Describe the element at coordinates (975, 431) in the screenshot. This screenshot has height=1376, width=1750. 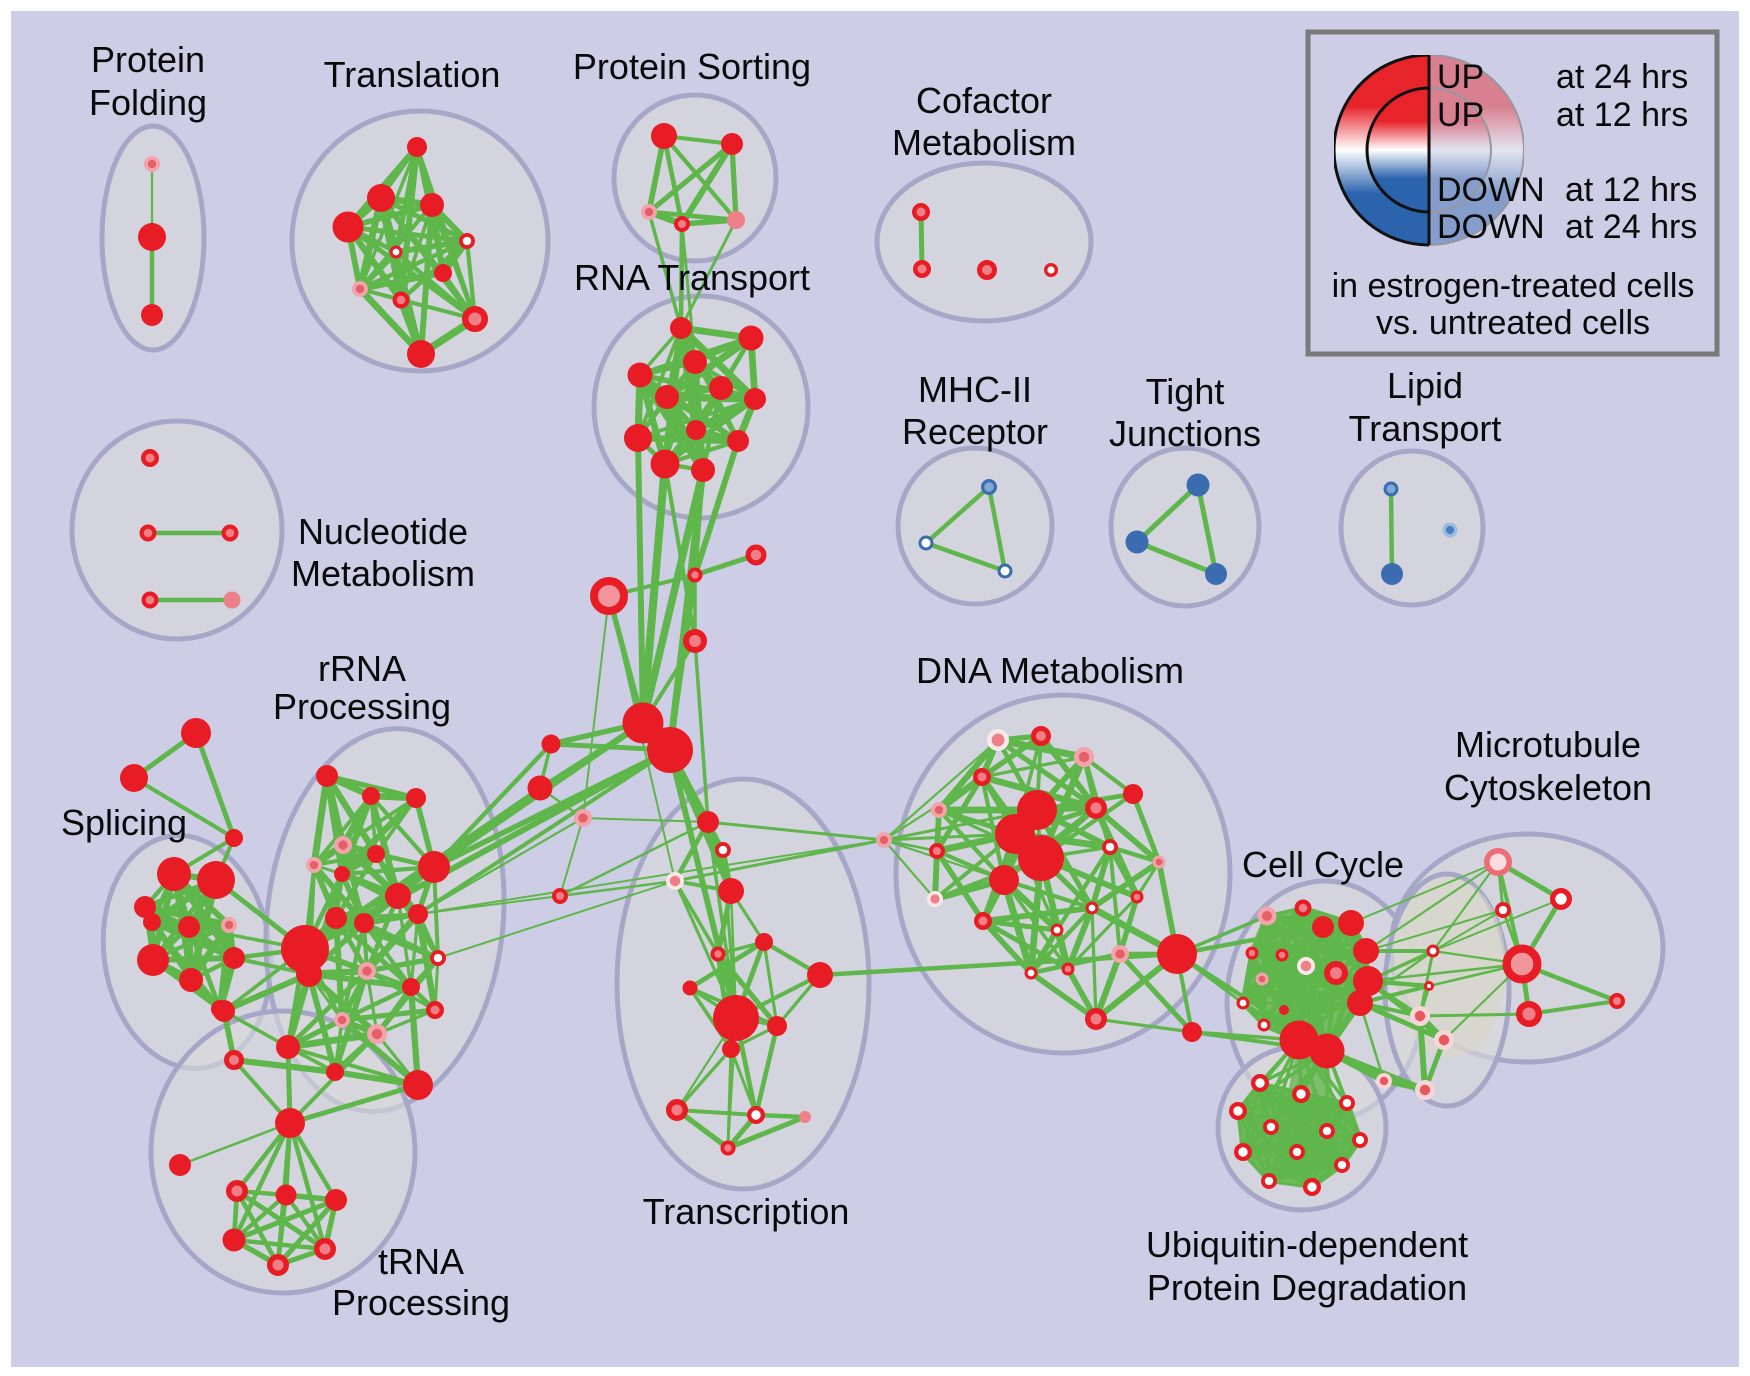
I see `svg-text: Receptor` at that location.